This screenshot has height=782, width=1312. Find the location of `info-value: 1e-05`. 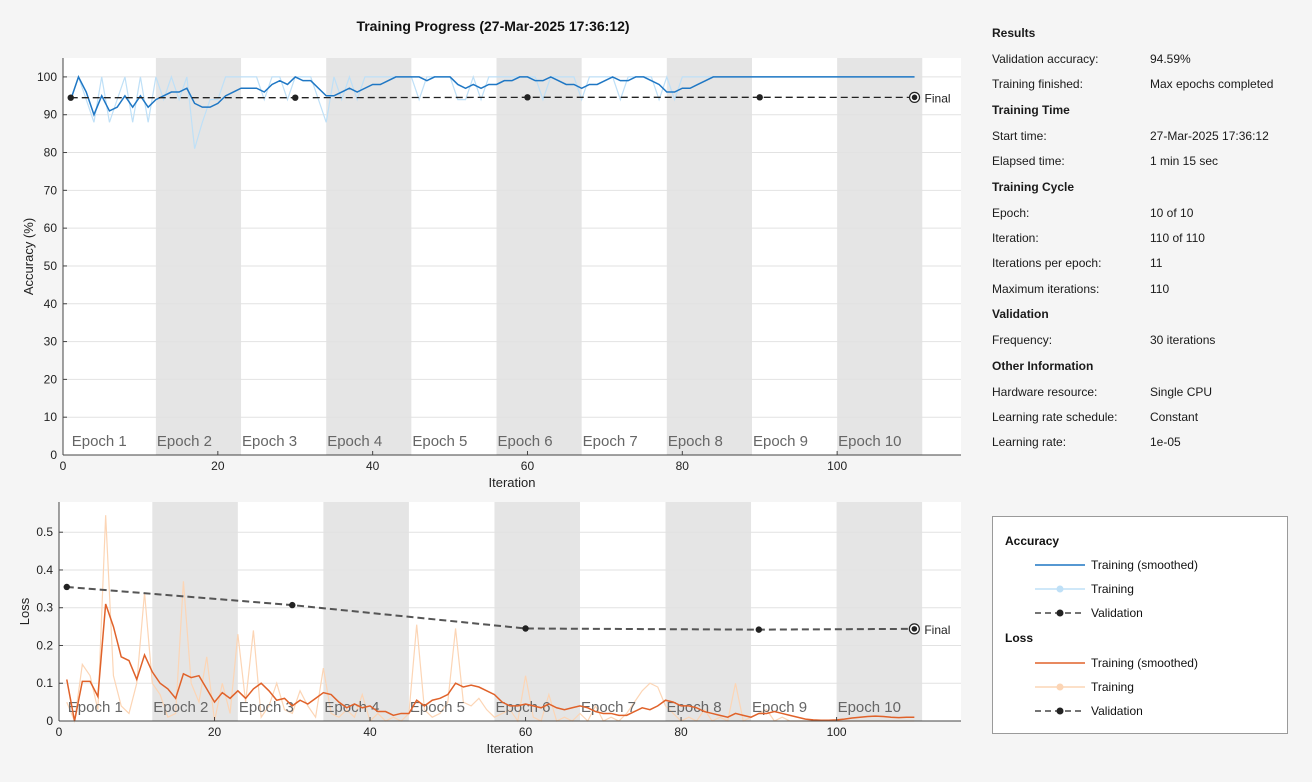

info-value: 1e-05 is located at coordinates (1165, 442).